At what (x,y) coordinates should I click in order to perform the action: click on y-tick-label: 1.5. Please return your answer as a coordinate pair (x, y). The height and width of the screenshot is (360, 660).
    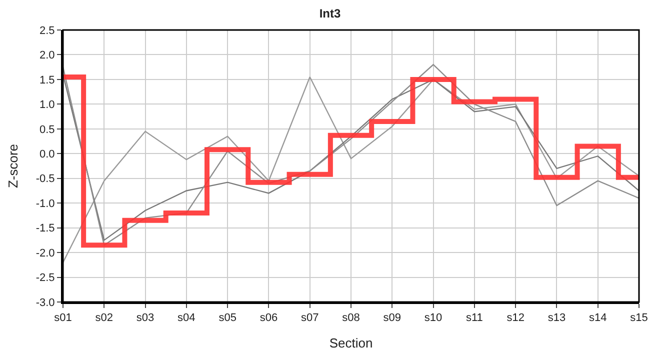
    Looking at the image, I should click on (47, 80).